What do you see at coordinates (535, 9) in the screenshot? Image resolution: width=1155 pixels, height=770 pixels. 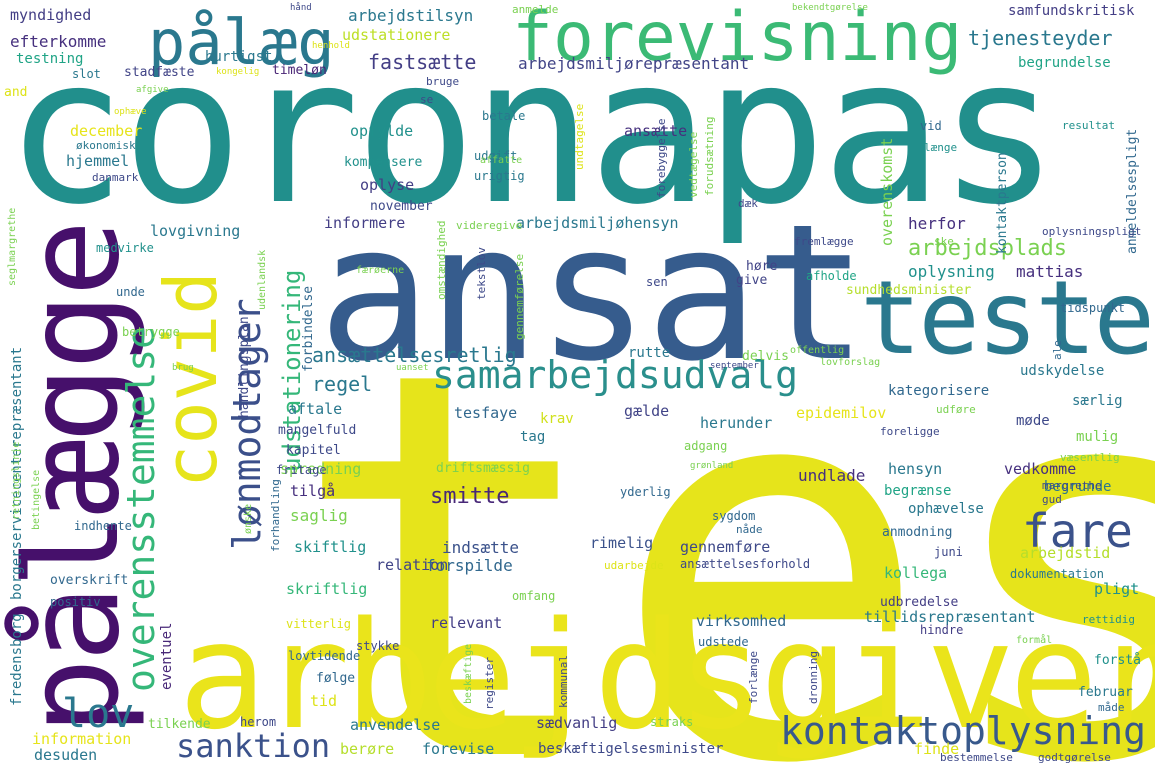 I see `cloud-word: anmelde` at bounding box center [535, 9].